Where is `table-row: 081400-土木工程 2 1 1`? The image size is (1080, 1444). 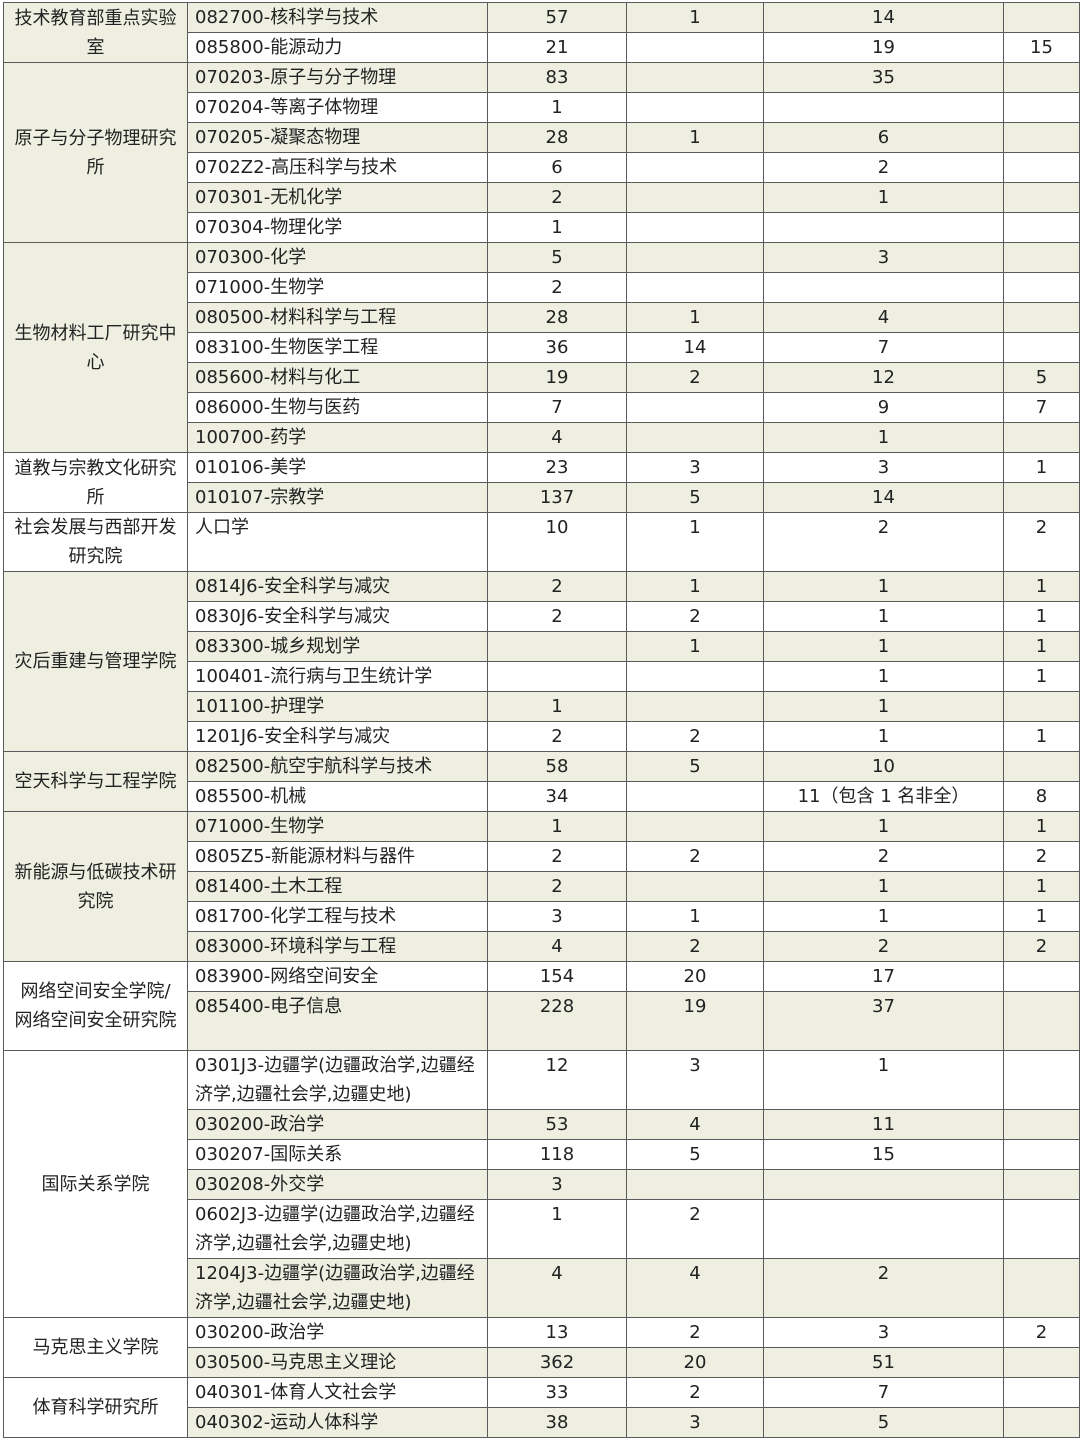 table-row: 081400-土木工程 2 1 1 is located at coordinates (542, 886).